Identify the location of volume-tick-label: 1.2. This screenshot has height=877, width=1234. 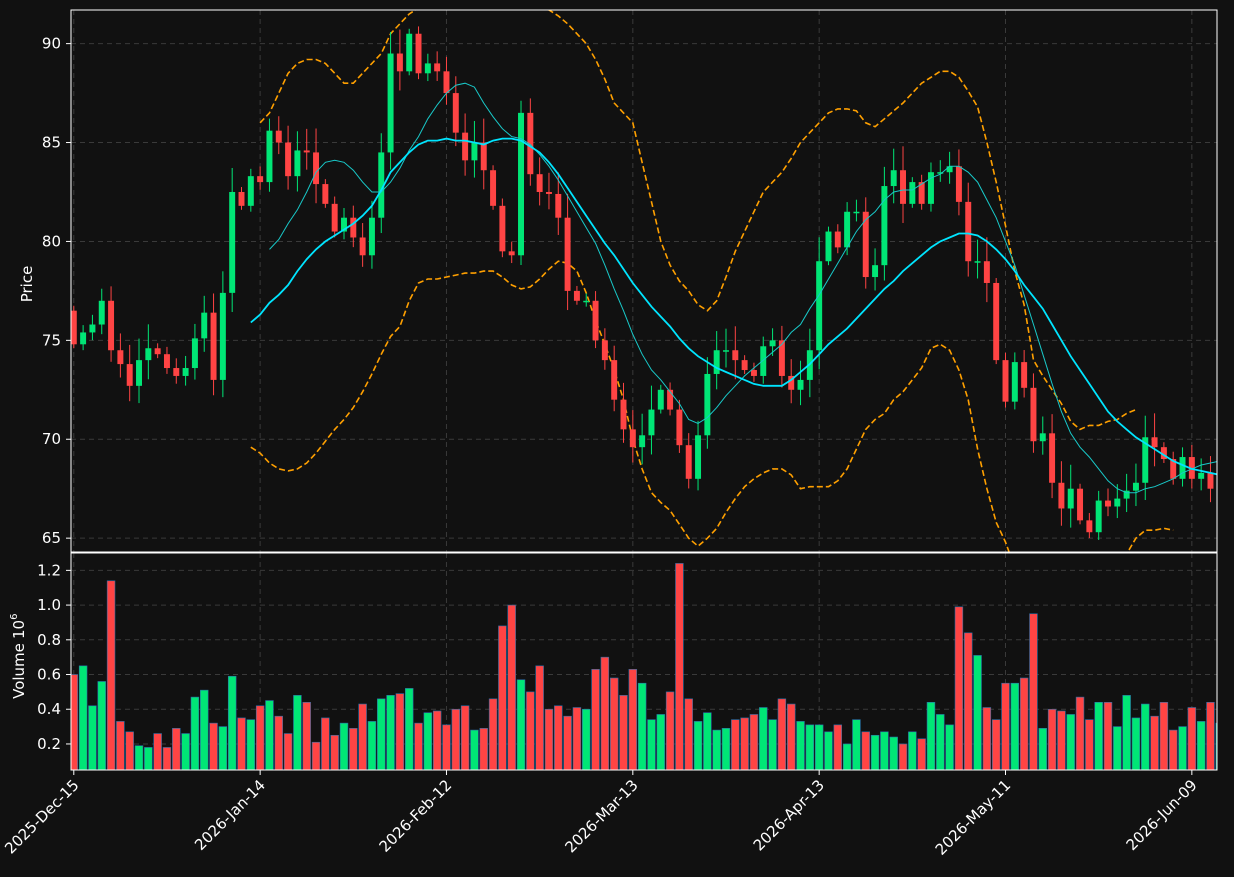
(49, 570).